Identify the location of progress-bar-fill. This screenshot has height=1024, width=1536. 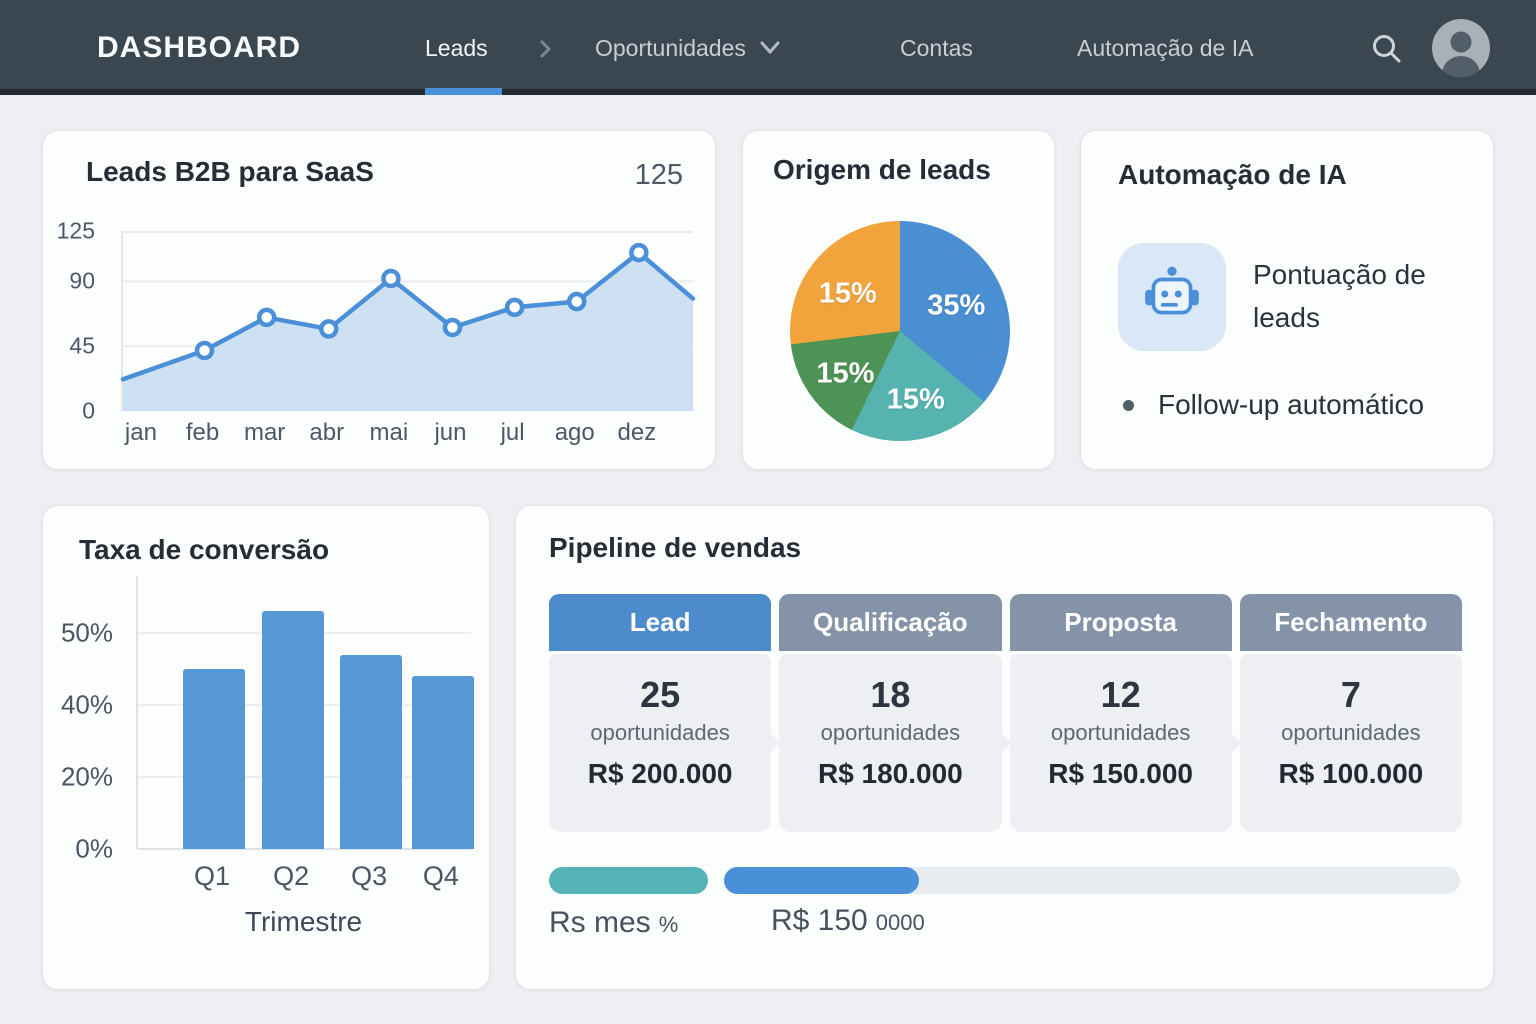
(822, 880).